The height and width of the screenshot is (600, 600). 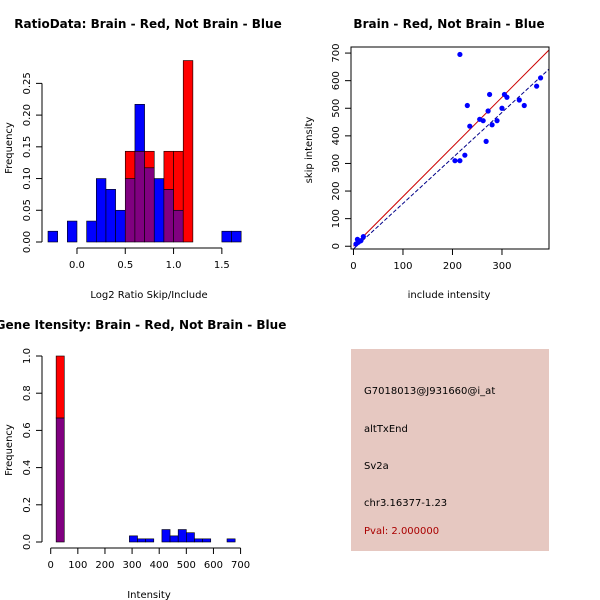 I want to click on chart2-x-tick-label: 200, so click(x=452, y=266).